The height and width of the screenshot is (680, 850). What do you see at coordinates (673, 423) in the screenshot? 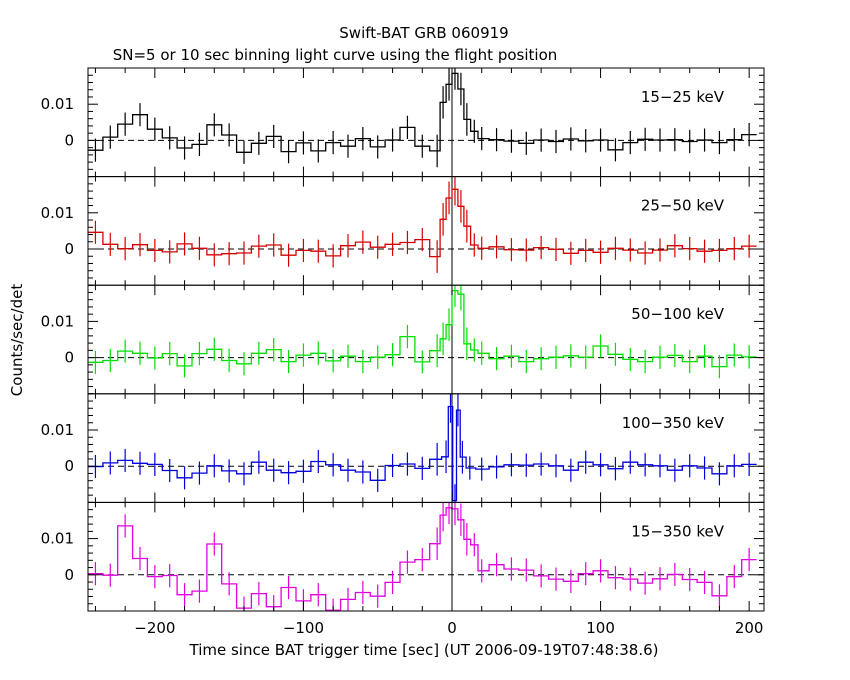
I see `panel-label-100-350: 100−350 keV` at bounding box center [673, 423].